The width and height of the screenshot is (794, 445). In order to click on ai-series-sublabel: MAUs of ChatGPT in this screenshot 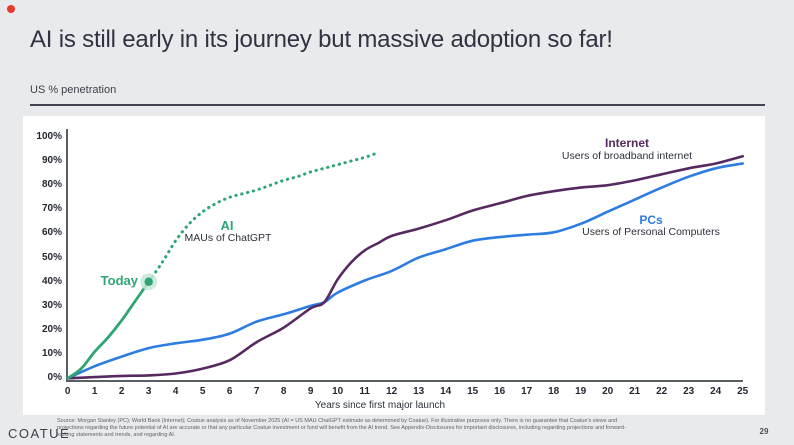, I will do `click(228, 238)`.